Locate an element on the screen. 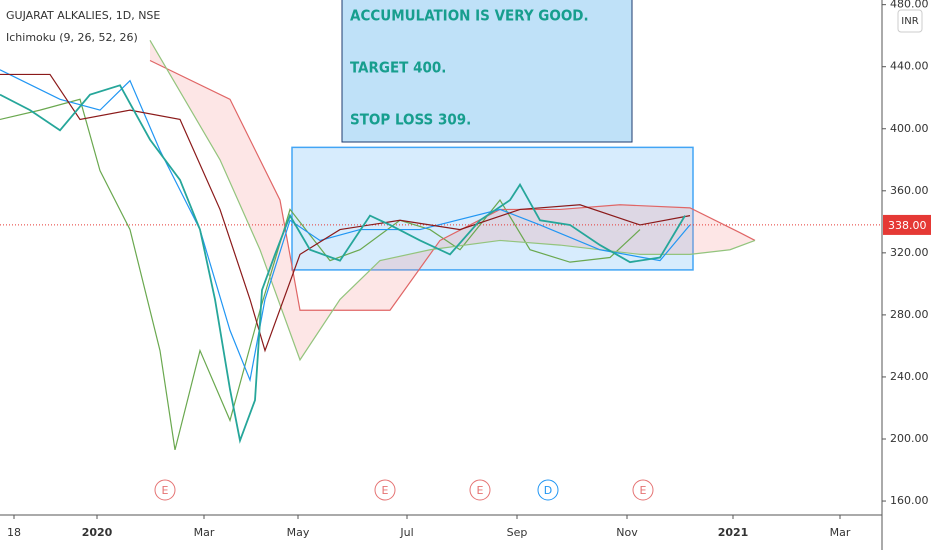 The width and height of the screenshot is (932, 550). y-tick-label: 160.00 is located at coordinates (909, 500).